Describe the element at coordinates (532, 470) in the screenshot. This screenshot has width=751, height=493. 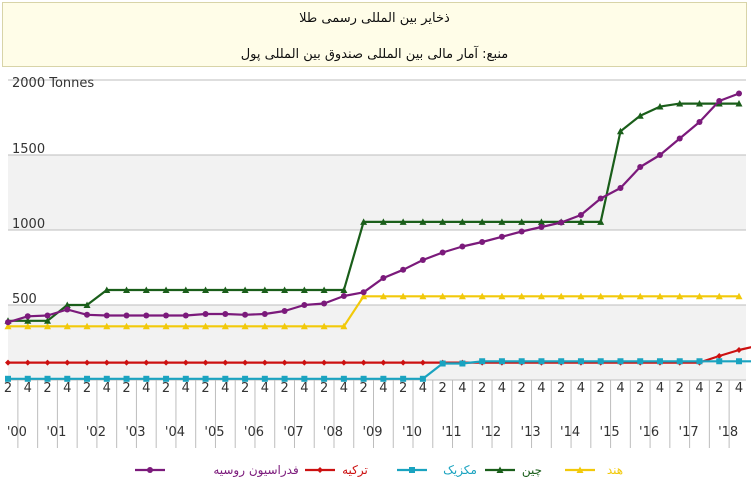
I see `legend-label: چین` at that location.